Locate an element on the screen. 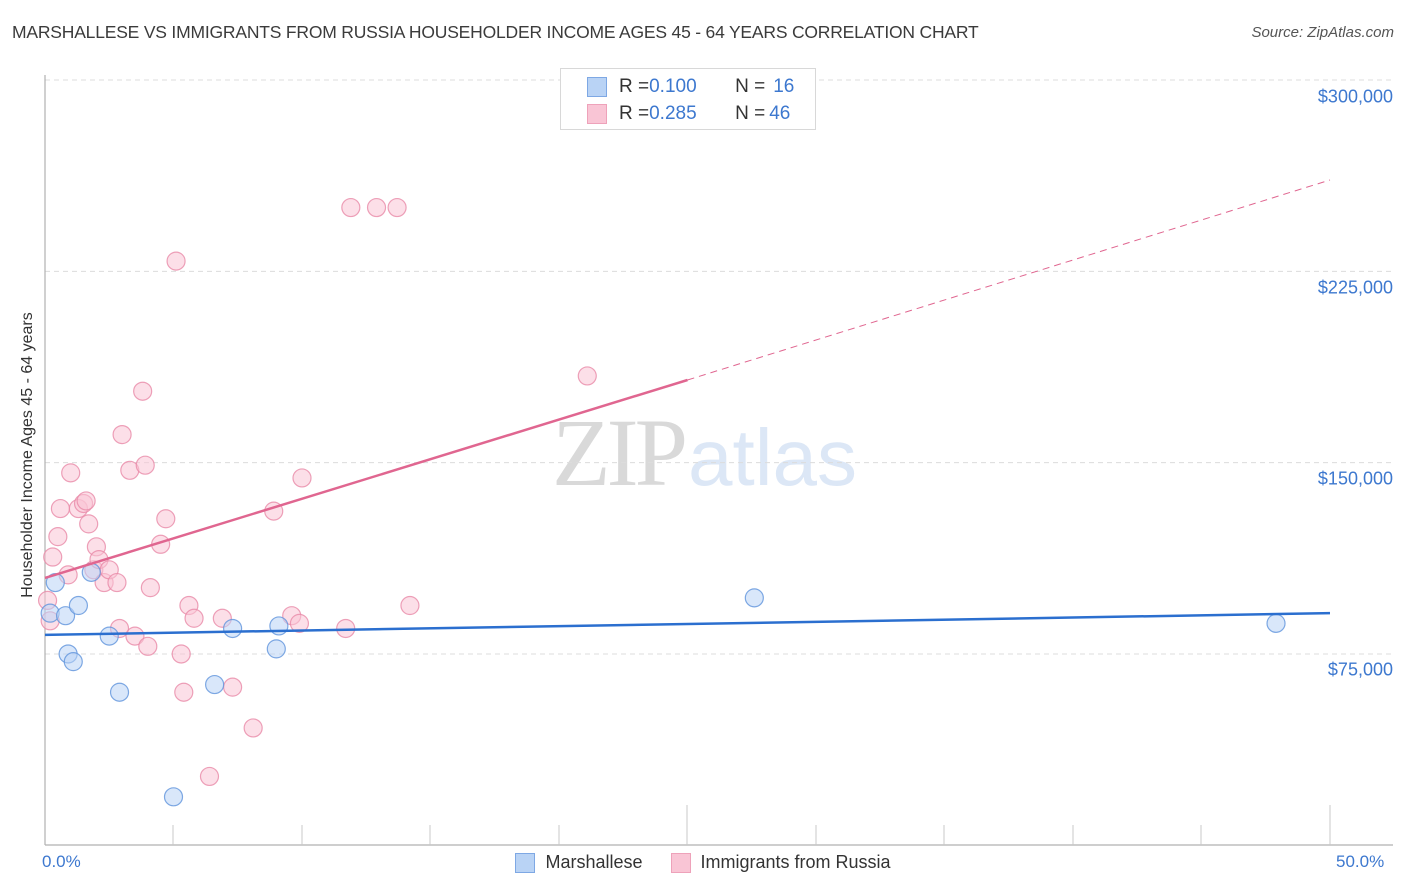 The height and width of the screenshot is (892, 1406). russia-trend-line is located at coordinates (366, 479).